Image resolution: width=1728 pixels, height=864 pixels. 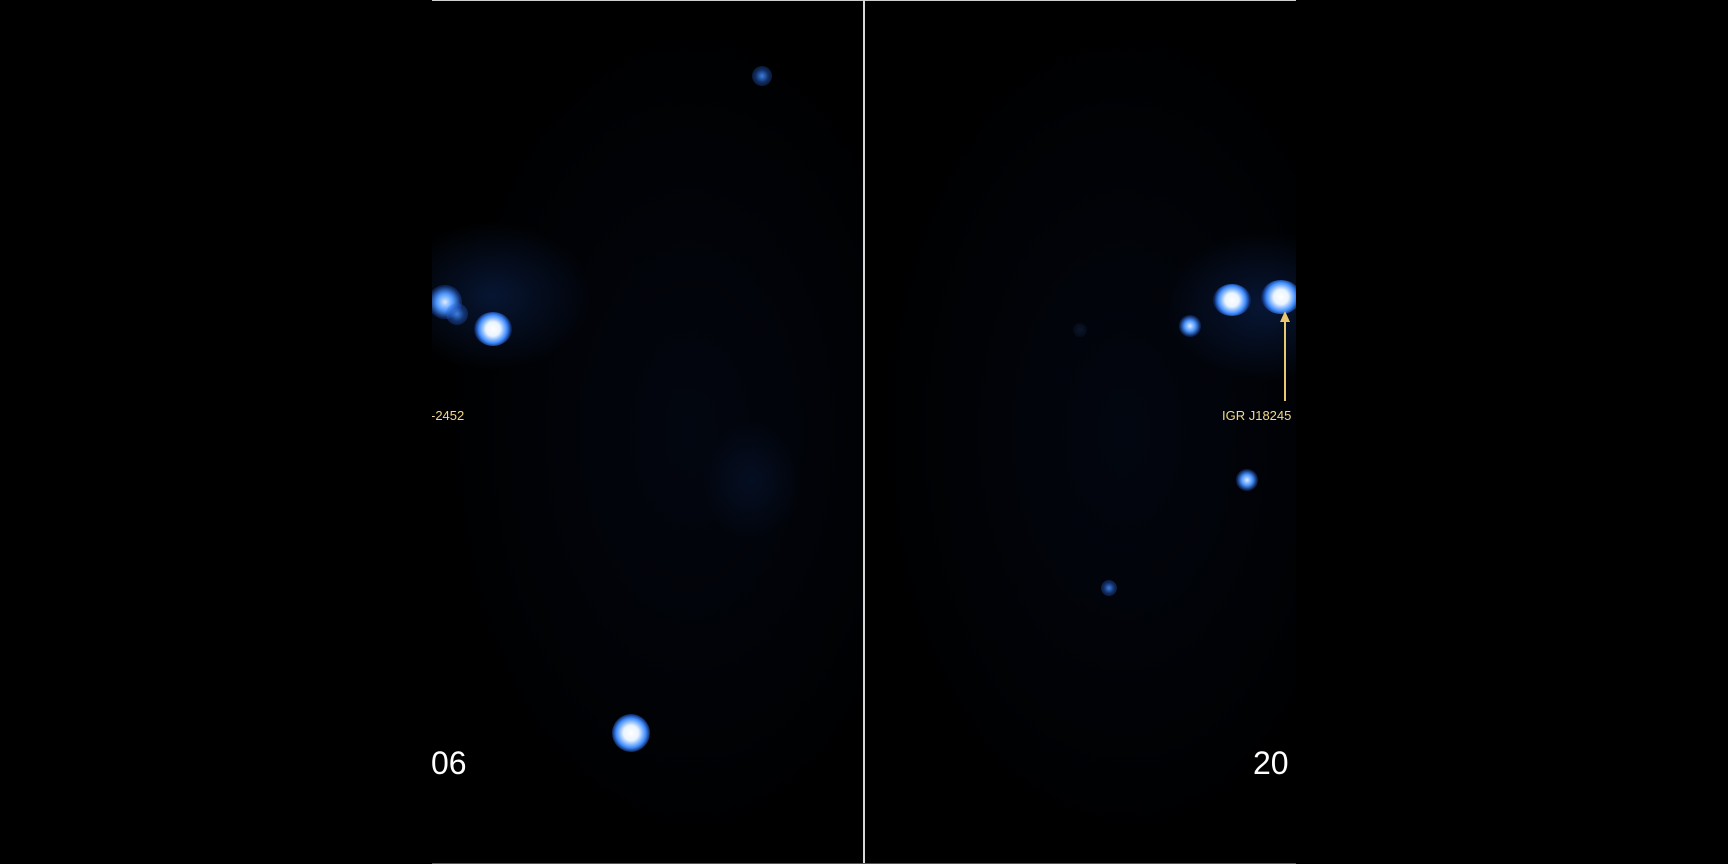 What do you see at coordinates (1271, 763) in the screenshot?
I see `year-label: 20` at bounding box center [1271, 763].